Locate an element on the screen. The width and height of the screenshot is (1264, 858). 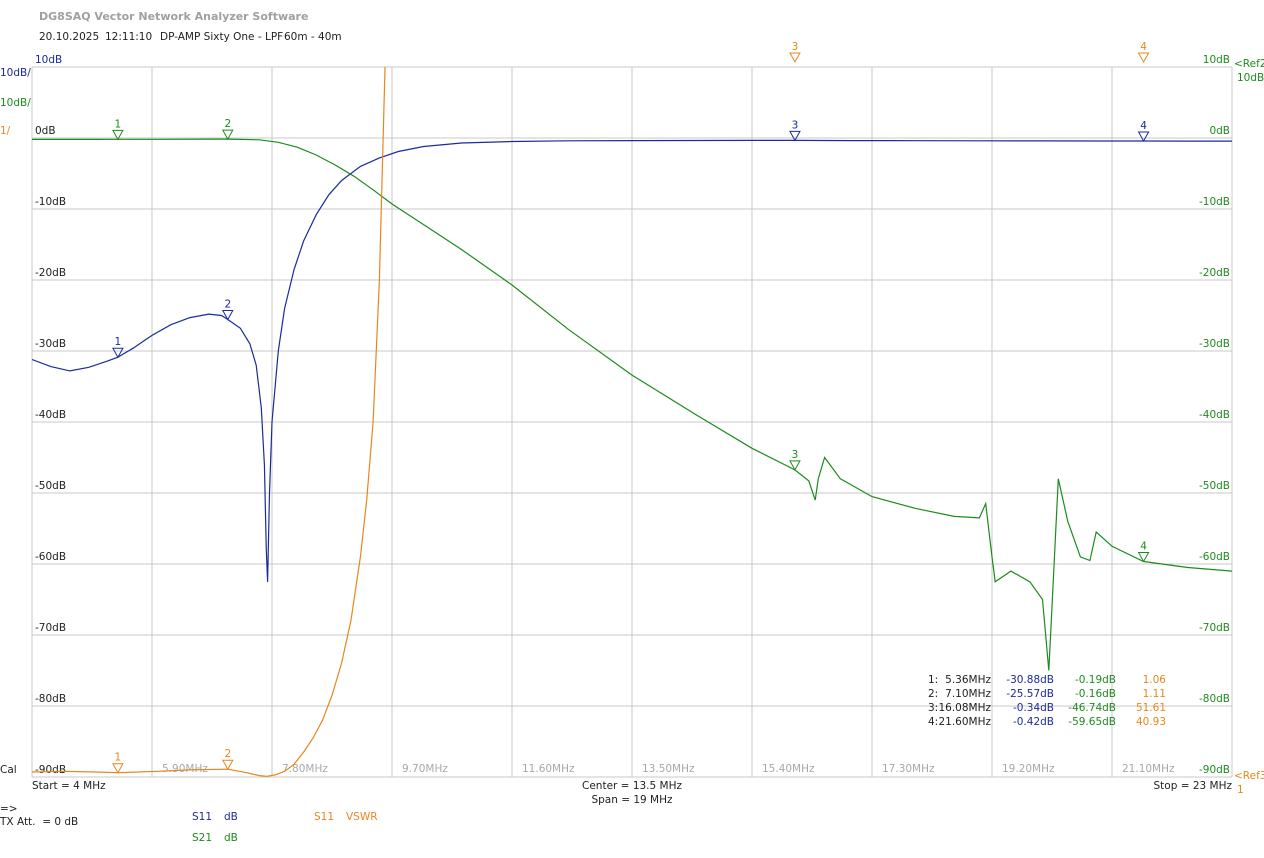
scale-label: 1/ is located at coordinates (5, 131).